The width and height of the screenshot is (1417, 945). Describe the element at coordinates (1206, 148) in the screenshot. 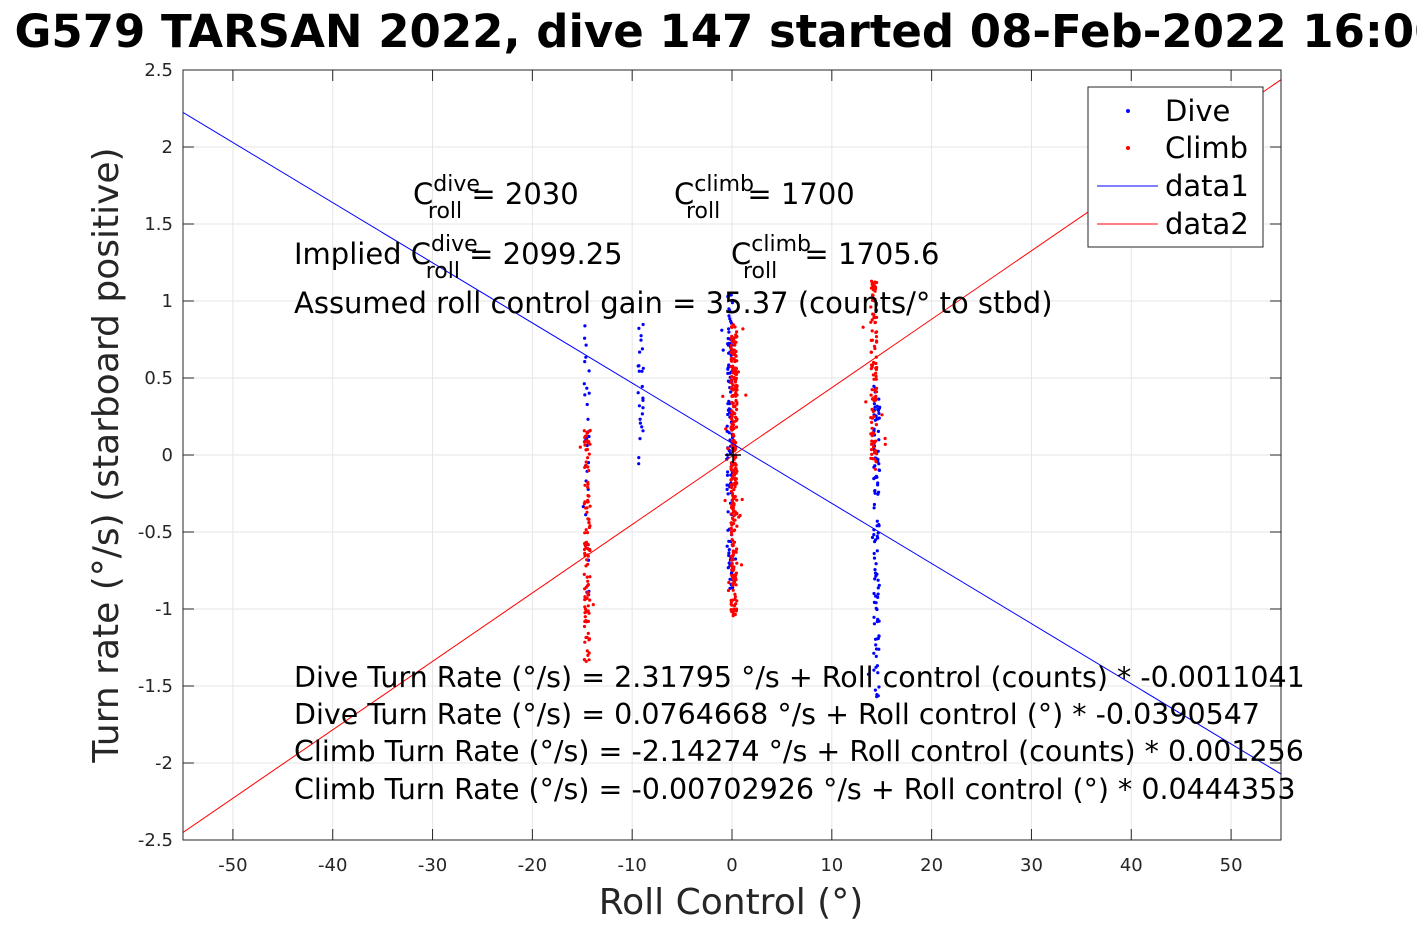

I see `legend-label-climb: Climb` at that location.